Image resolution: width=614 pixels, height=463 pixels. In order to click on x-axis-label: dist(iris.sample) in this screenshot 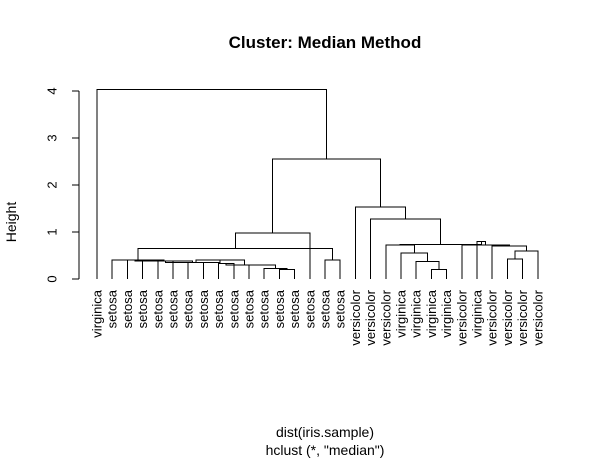, I will do `click(325, 432)`.